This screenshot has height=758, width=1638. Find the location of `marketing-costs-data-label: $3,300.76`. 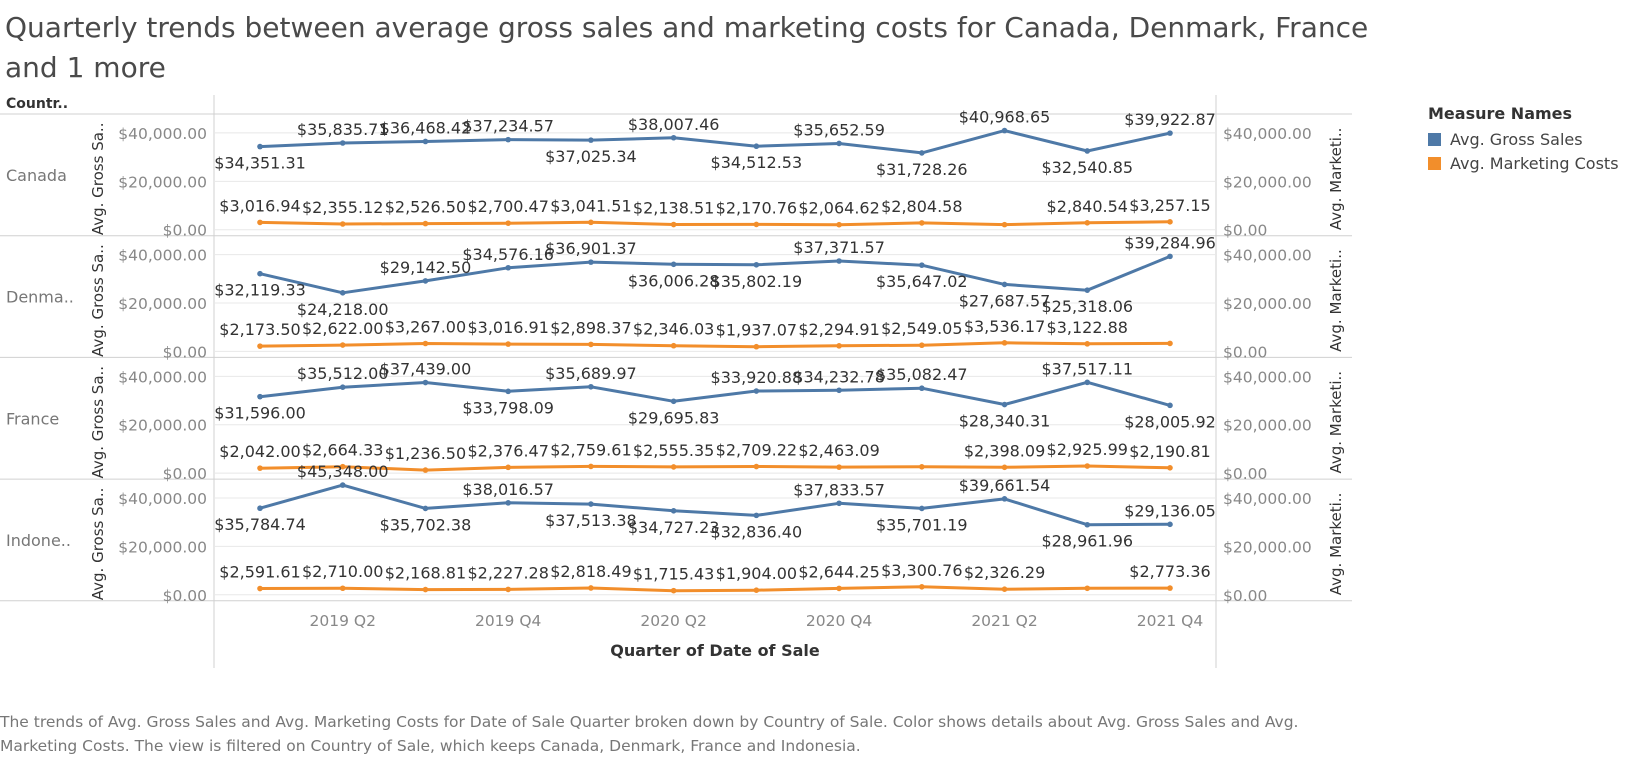

marketing-costs-data-label: $3,300.76 is located at coordinates (921, 570).